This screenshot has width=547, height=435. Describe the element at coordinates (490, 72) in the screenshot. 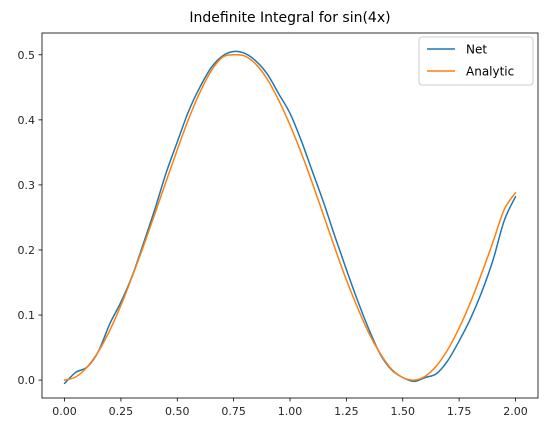

I see `legend-label-analytic: Analytic` at that location.